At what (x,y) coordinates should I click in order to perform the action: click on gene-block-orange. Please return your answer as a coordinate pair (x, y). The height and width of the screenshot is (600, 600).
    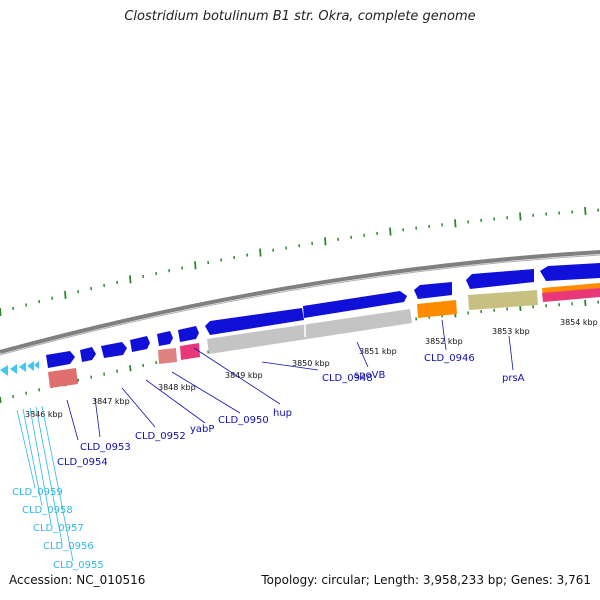
    Looking at the image, I should click on (437, 309).